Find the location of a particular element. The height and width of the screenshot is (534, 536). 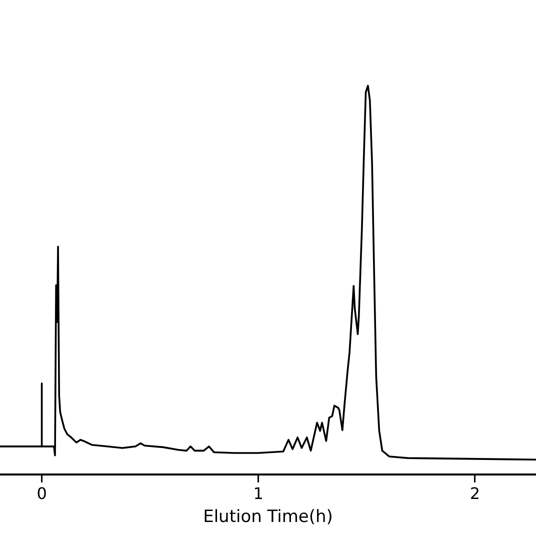

x-axis-title: Elution Time(h) is located at coordinates (268, 517).